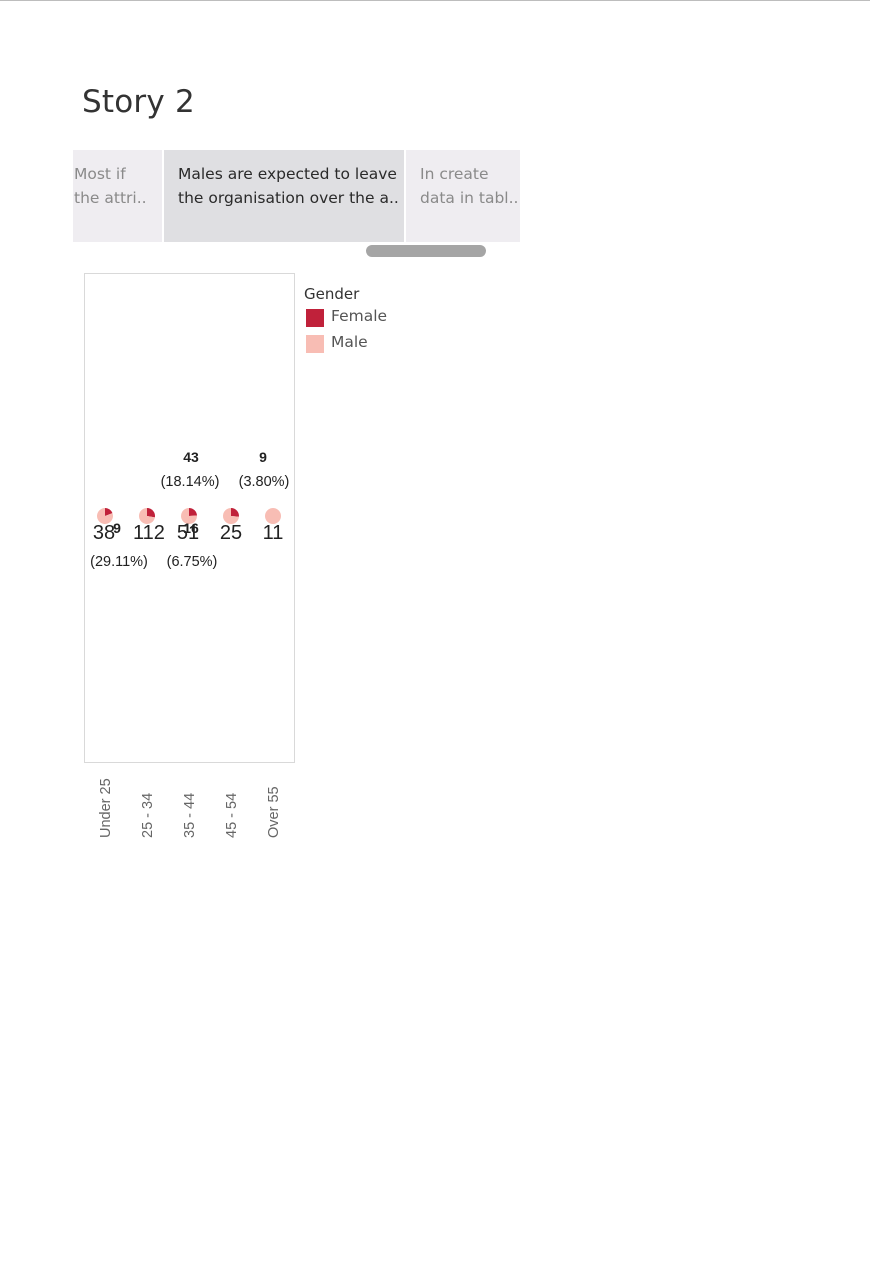 This screenshot has height=1280, width=870. Describe the element at coordinates (191, 528) in the screenshot. I see `data-label-35-44-16: 16` at that location.